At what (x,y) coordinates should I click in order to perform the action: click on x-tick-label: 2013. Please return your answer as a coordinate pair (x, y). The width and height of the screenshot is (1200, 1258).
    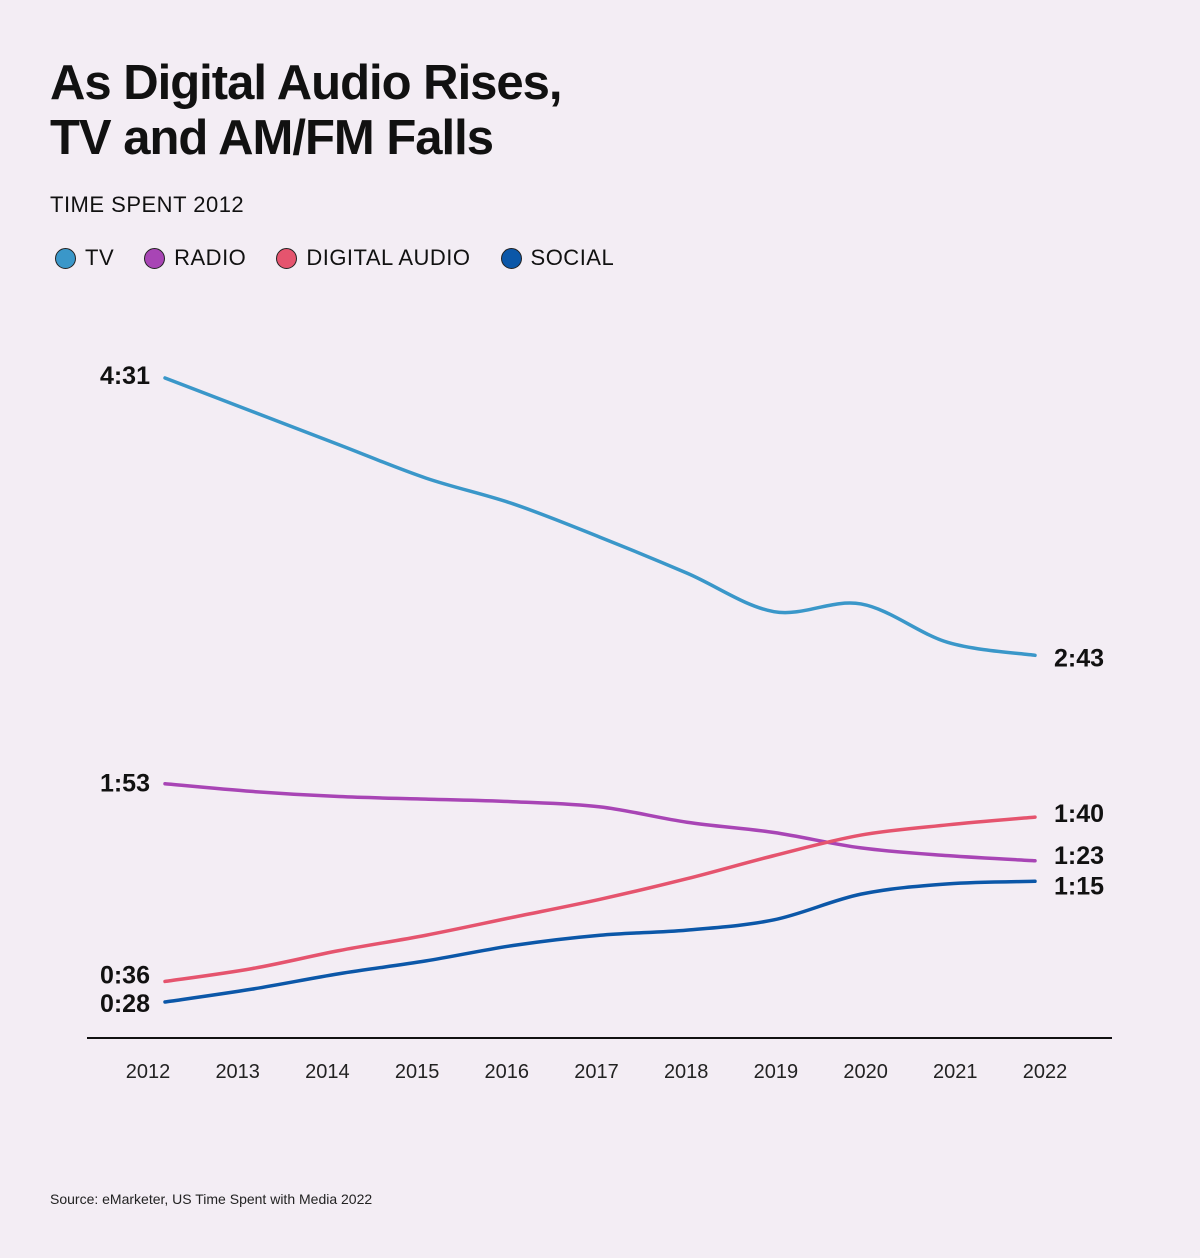
    Looking at the image, I should click on (237, 1072).